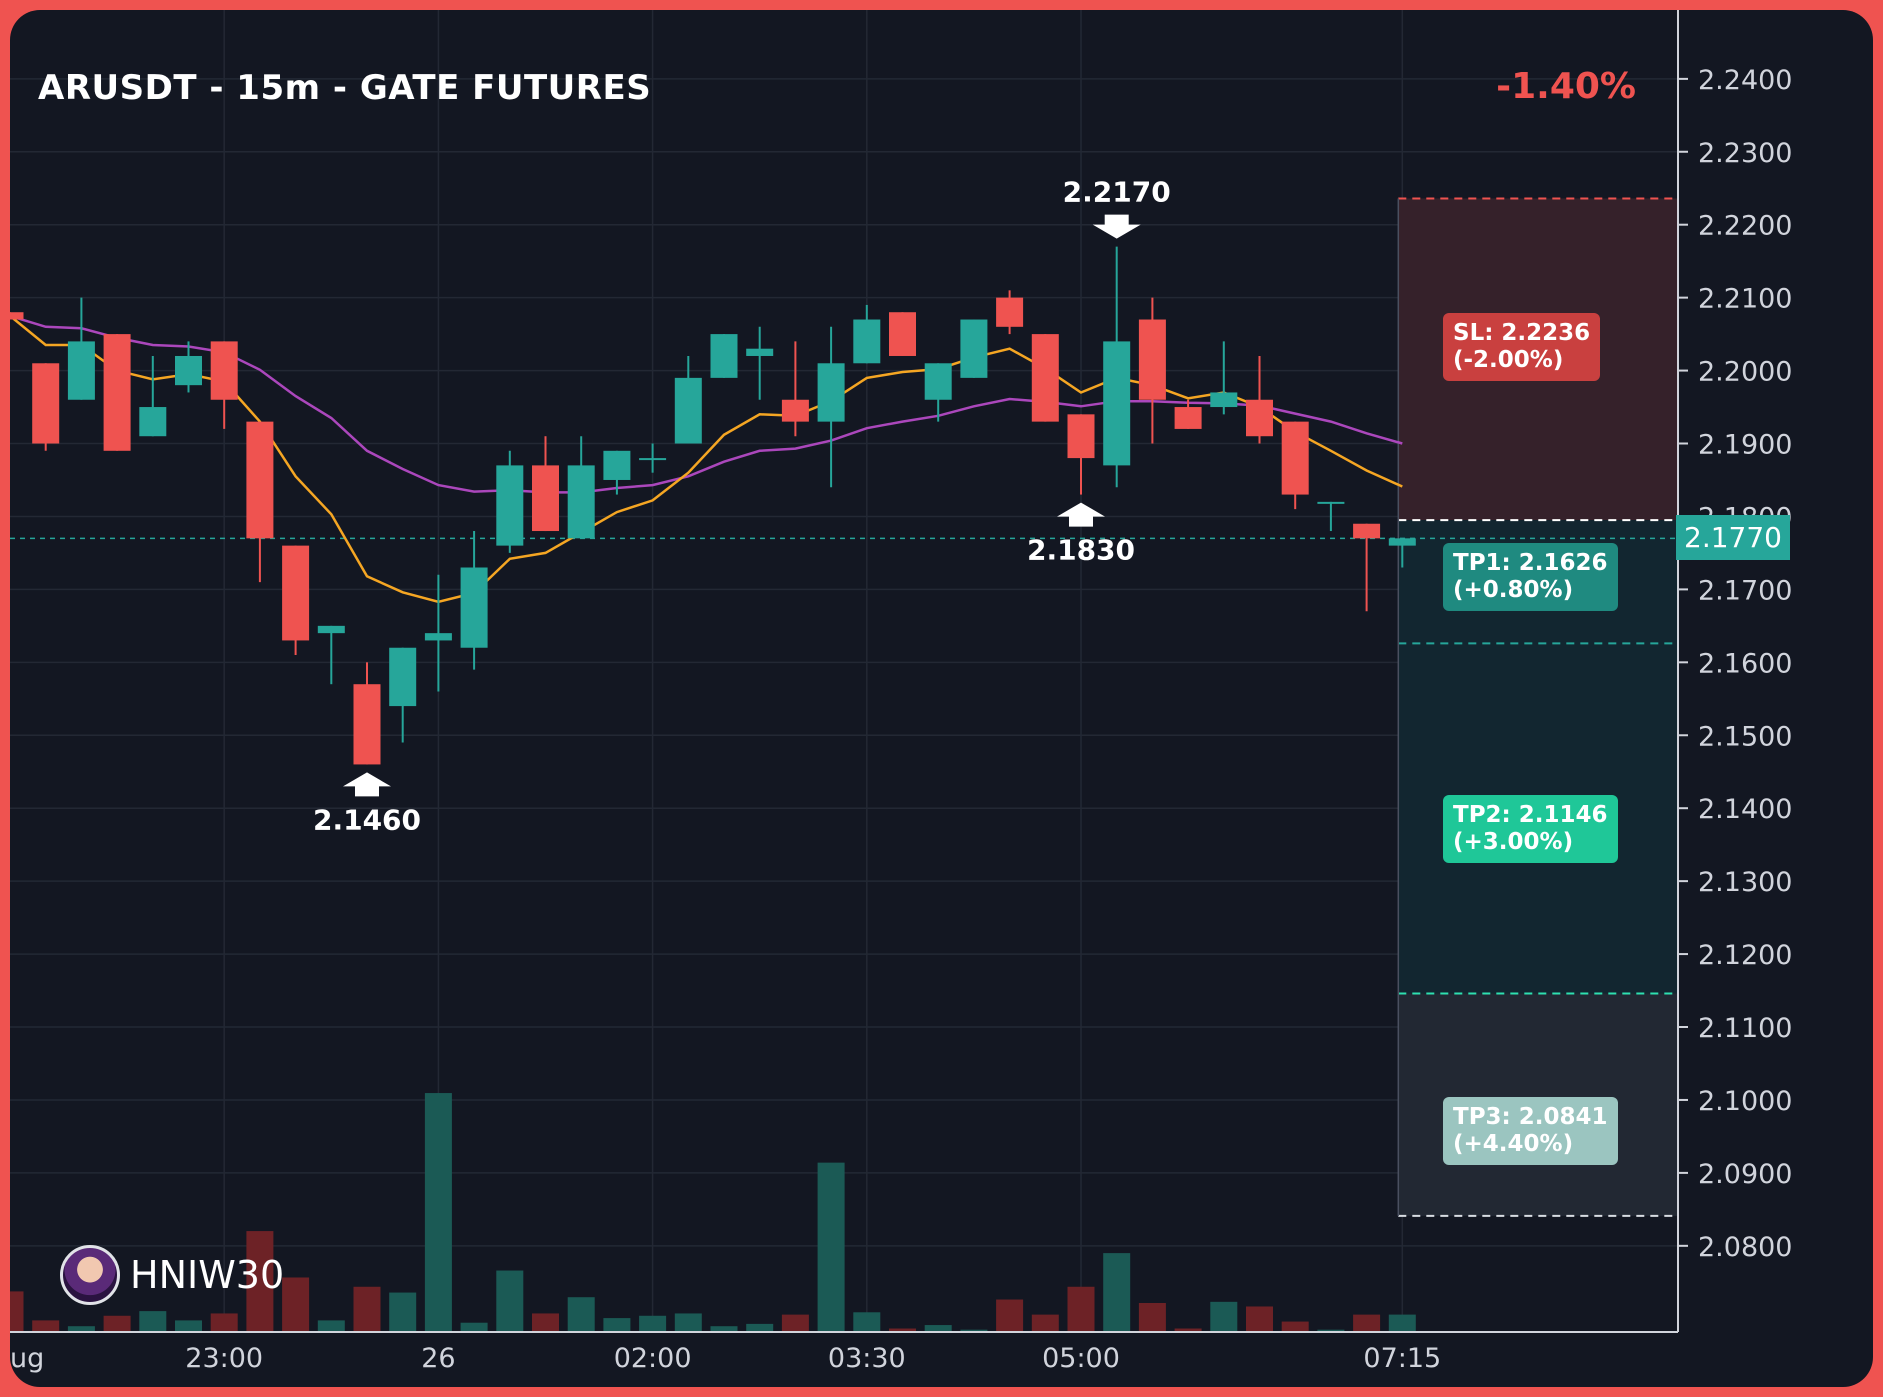  I want to click on price-tick-label: 2.2300, so click(1745, 153).